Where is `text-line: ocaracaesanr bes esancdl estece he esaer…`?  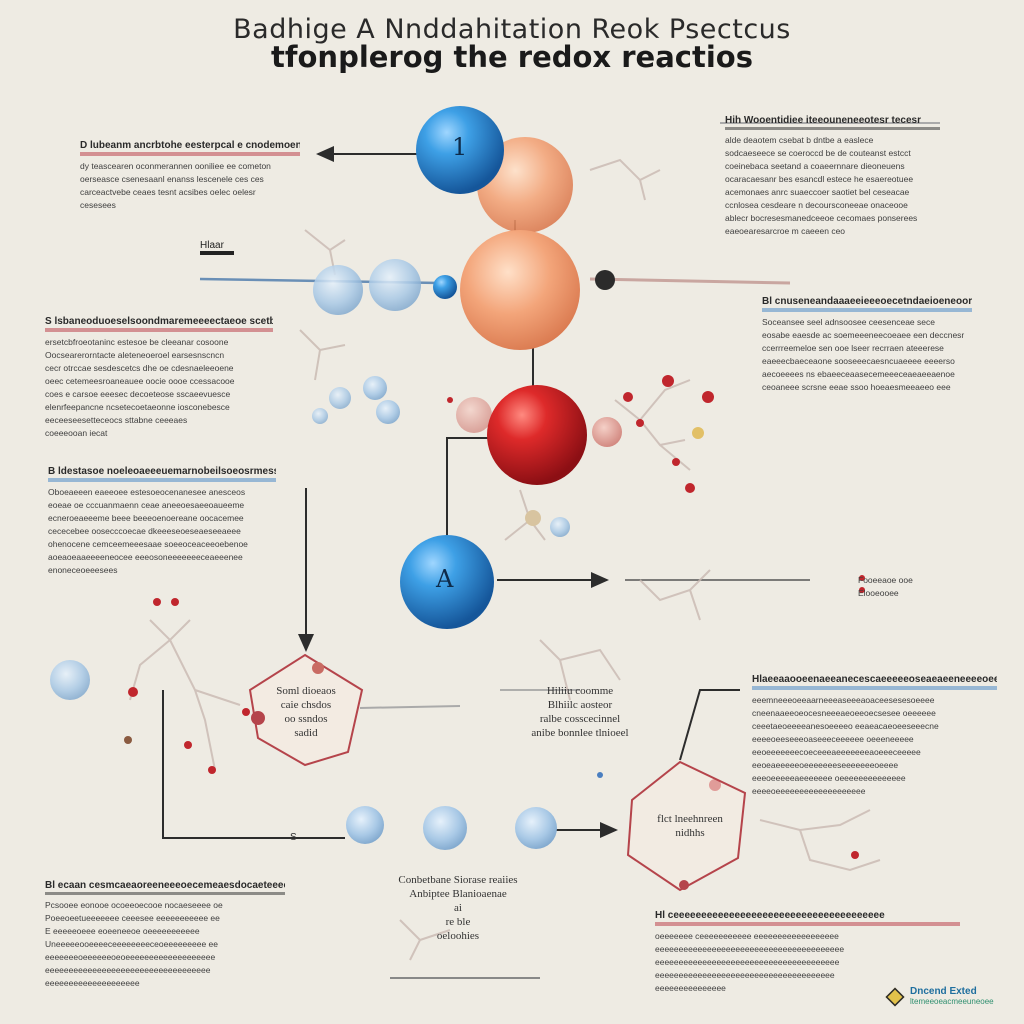
text-line: ocaracaesanr bes esancdl estece he esaer… is located at coordinates (819, 179).